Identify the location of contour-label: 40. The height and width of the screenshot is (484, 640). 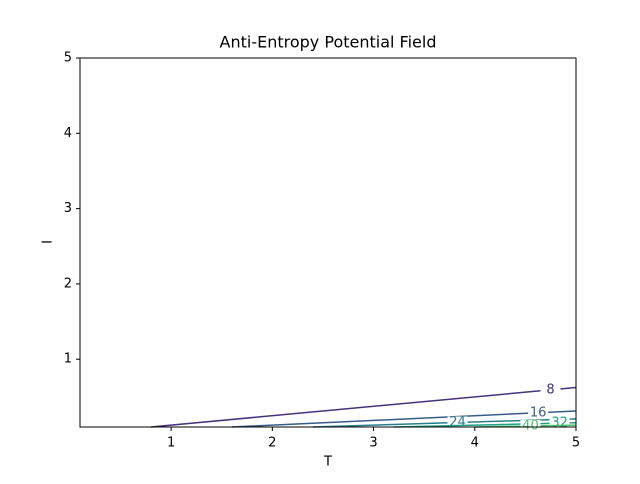
(530, 425).